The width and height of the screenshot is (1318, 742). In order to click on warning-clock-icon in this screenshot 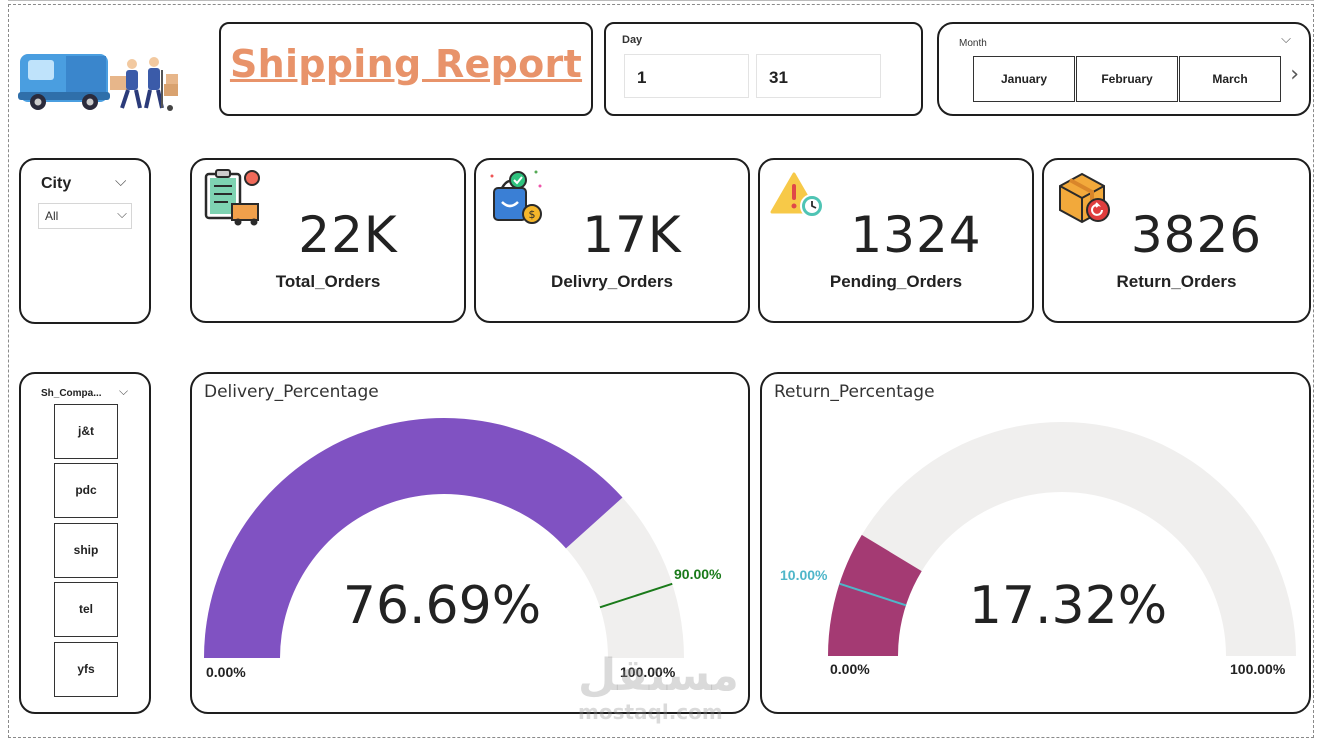, I will do `click(797, 195)`.